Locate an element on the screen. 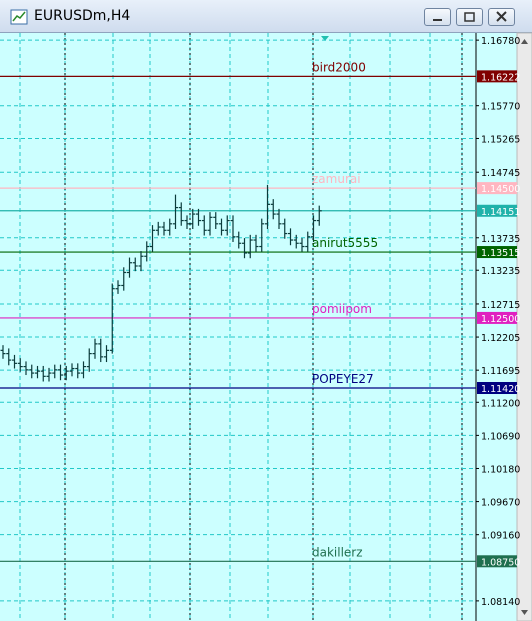  scrollbar is located at coordinates (524, 326).